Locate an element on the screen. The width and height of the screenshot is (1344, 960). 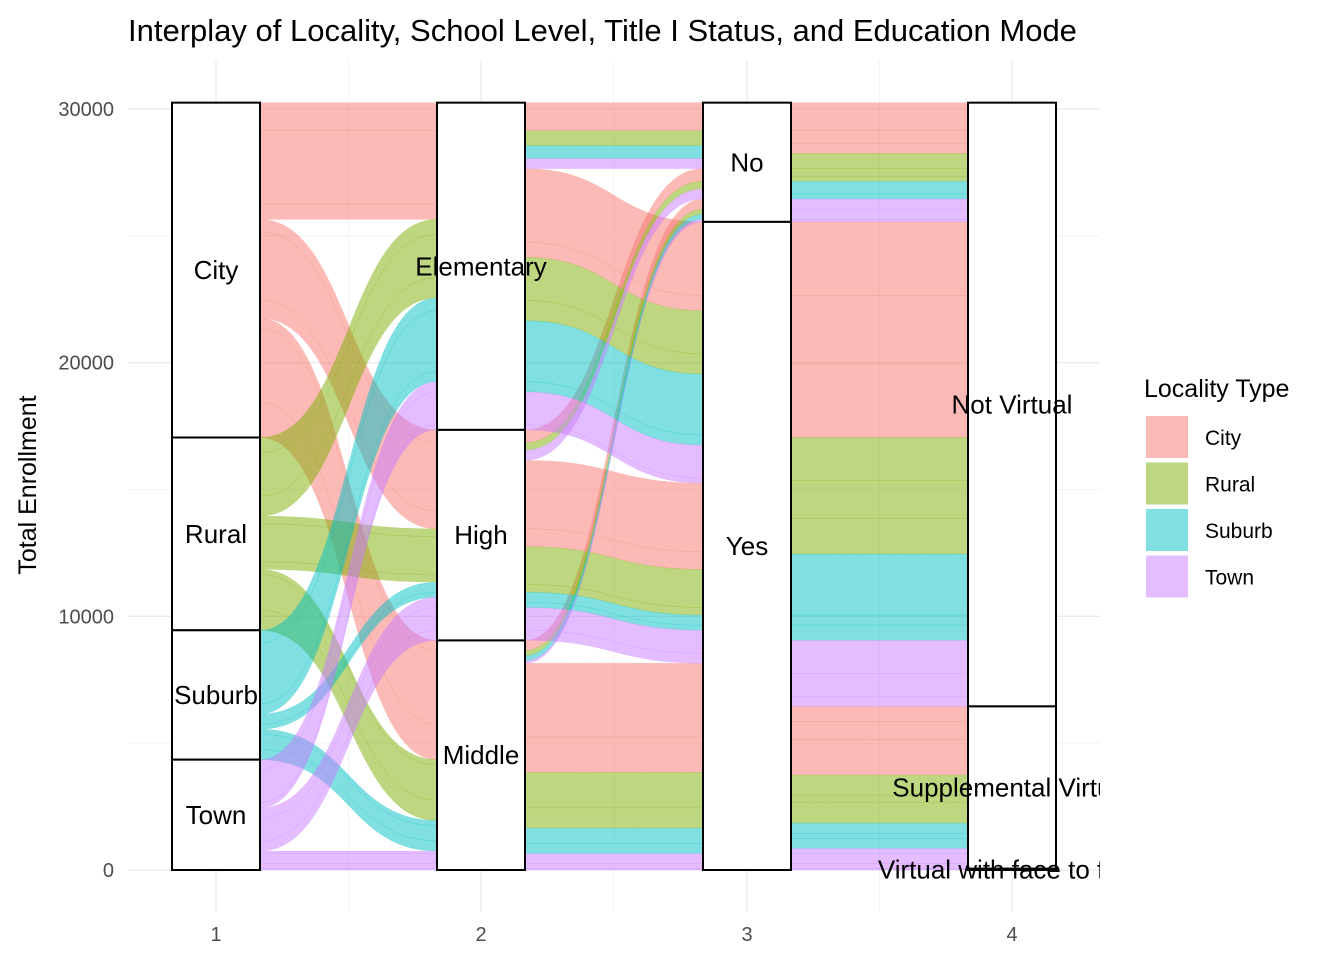
legend-label: Rural is located at coordinates (1230, 485).